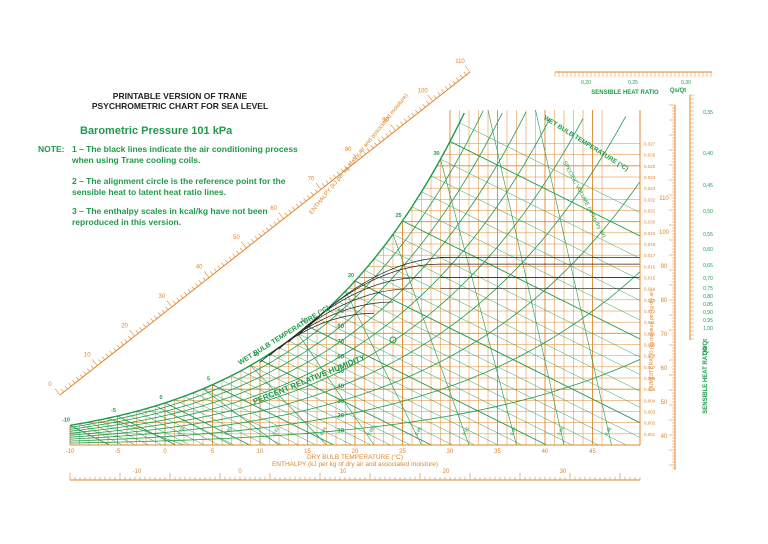 The width and height of the screenshot is (768, 544). I want to click on dry-bulb-tick-label: 5, so click(213, 452).